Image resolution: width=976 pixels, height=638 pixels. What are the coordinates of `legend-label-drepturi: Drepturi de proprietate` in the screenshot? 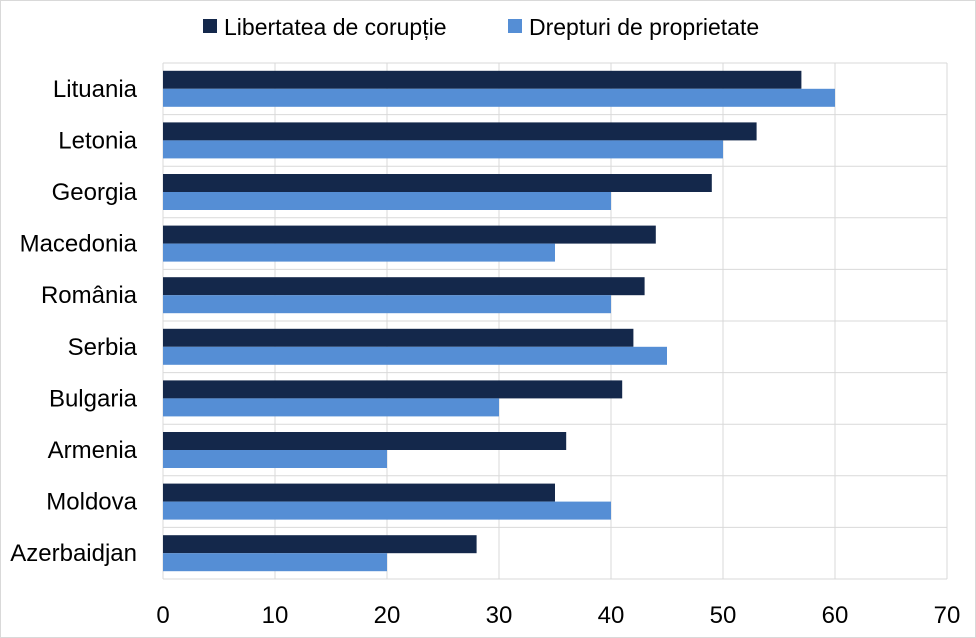 It's located at (644, 27).